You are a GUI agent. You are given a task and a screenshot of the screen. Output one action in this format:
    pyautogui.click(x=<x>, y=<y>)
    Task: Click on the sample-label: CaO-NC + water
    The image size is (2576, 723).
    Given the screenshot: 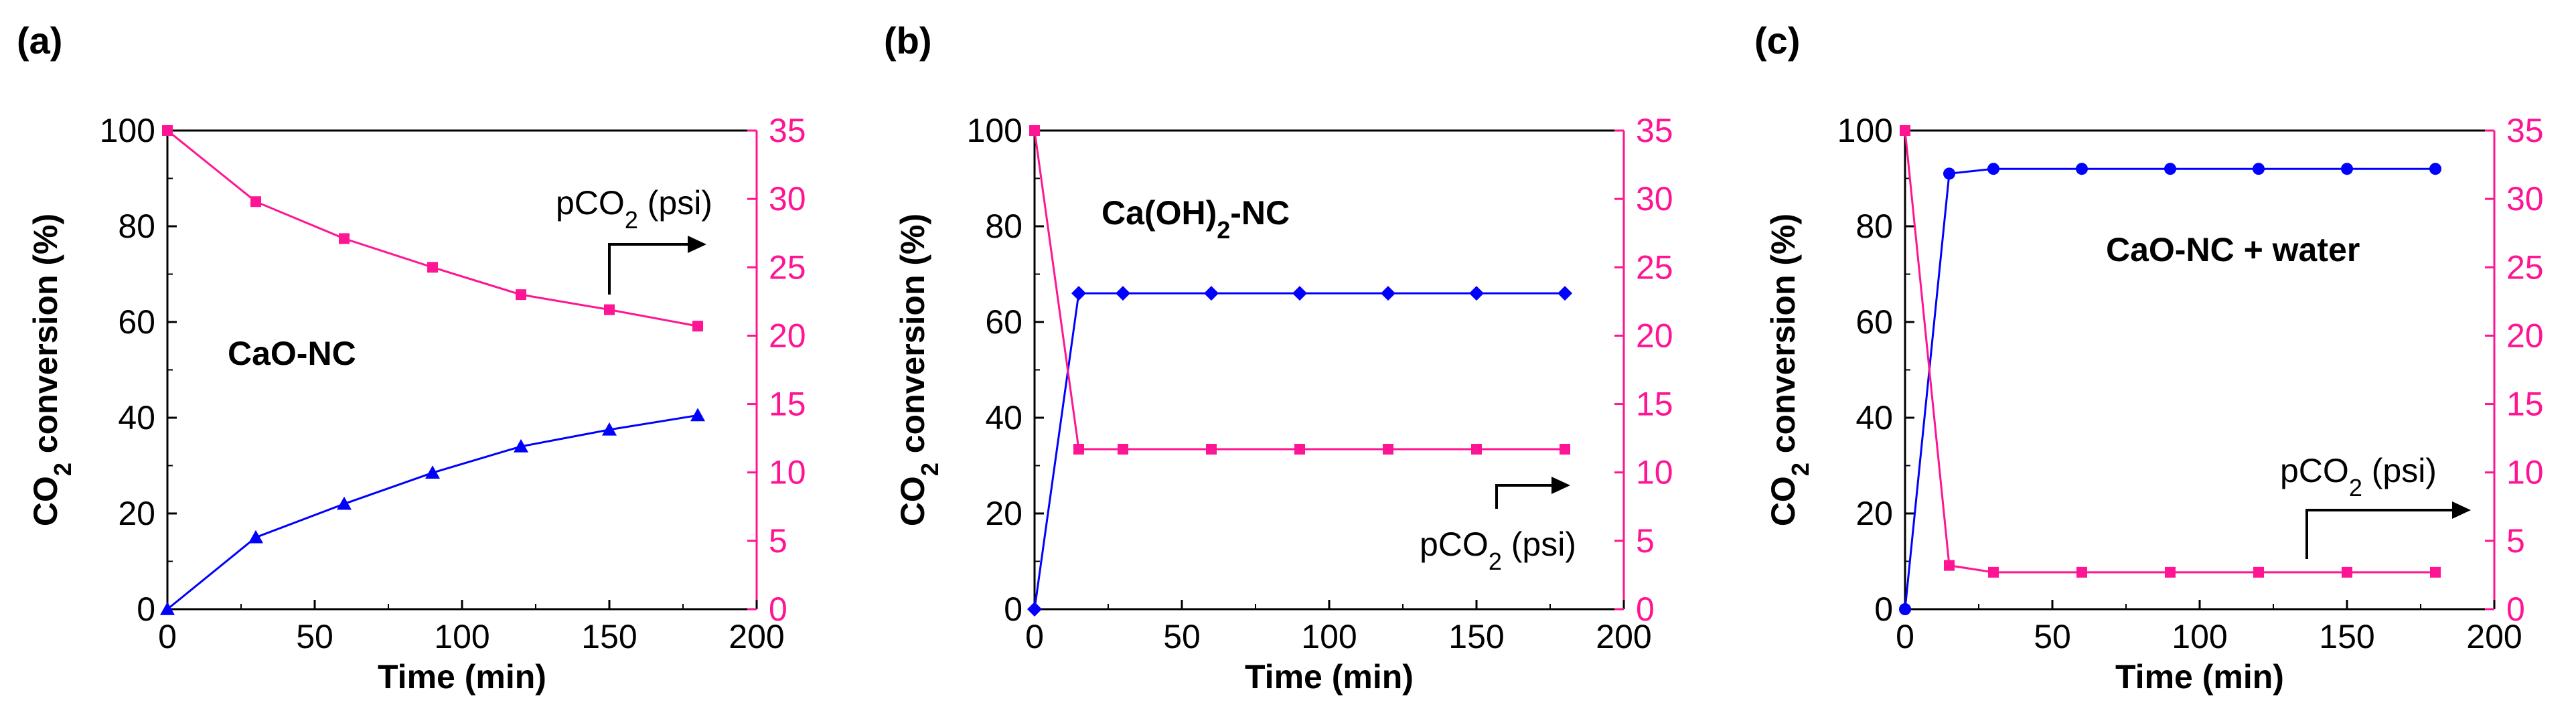 What is the action you would take?
    pyautogui.click(x=2233, y=249)
    